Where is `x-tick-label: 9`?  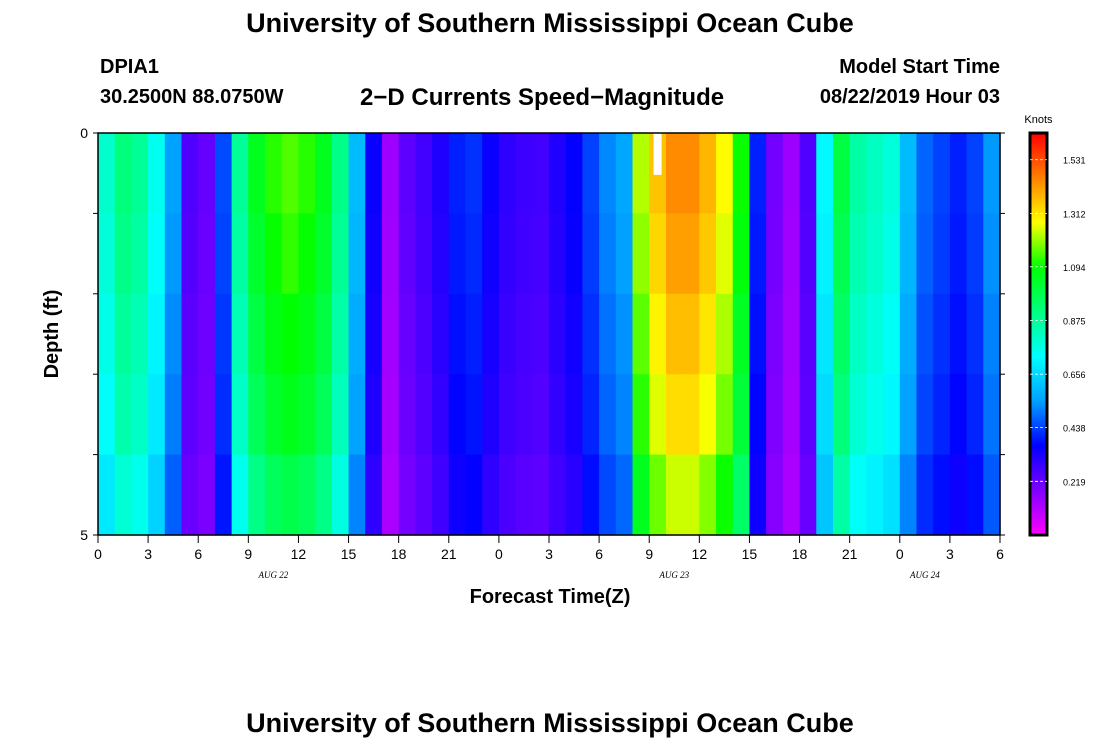 x-tick-label: 9 is located at coordinates (248, 554).